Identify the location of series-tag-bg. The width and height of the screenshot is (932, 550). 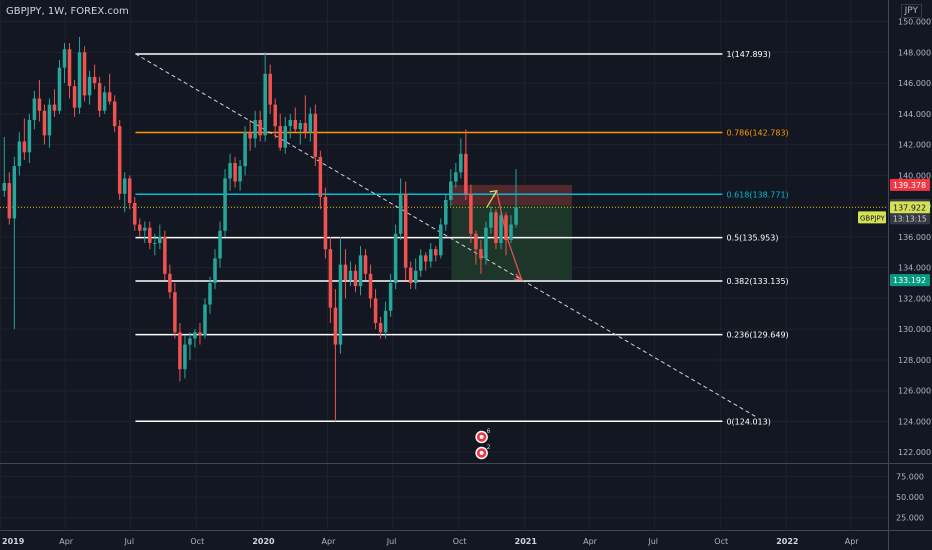
(872, 217).